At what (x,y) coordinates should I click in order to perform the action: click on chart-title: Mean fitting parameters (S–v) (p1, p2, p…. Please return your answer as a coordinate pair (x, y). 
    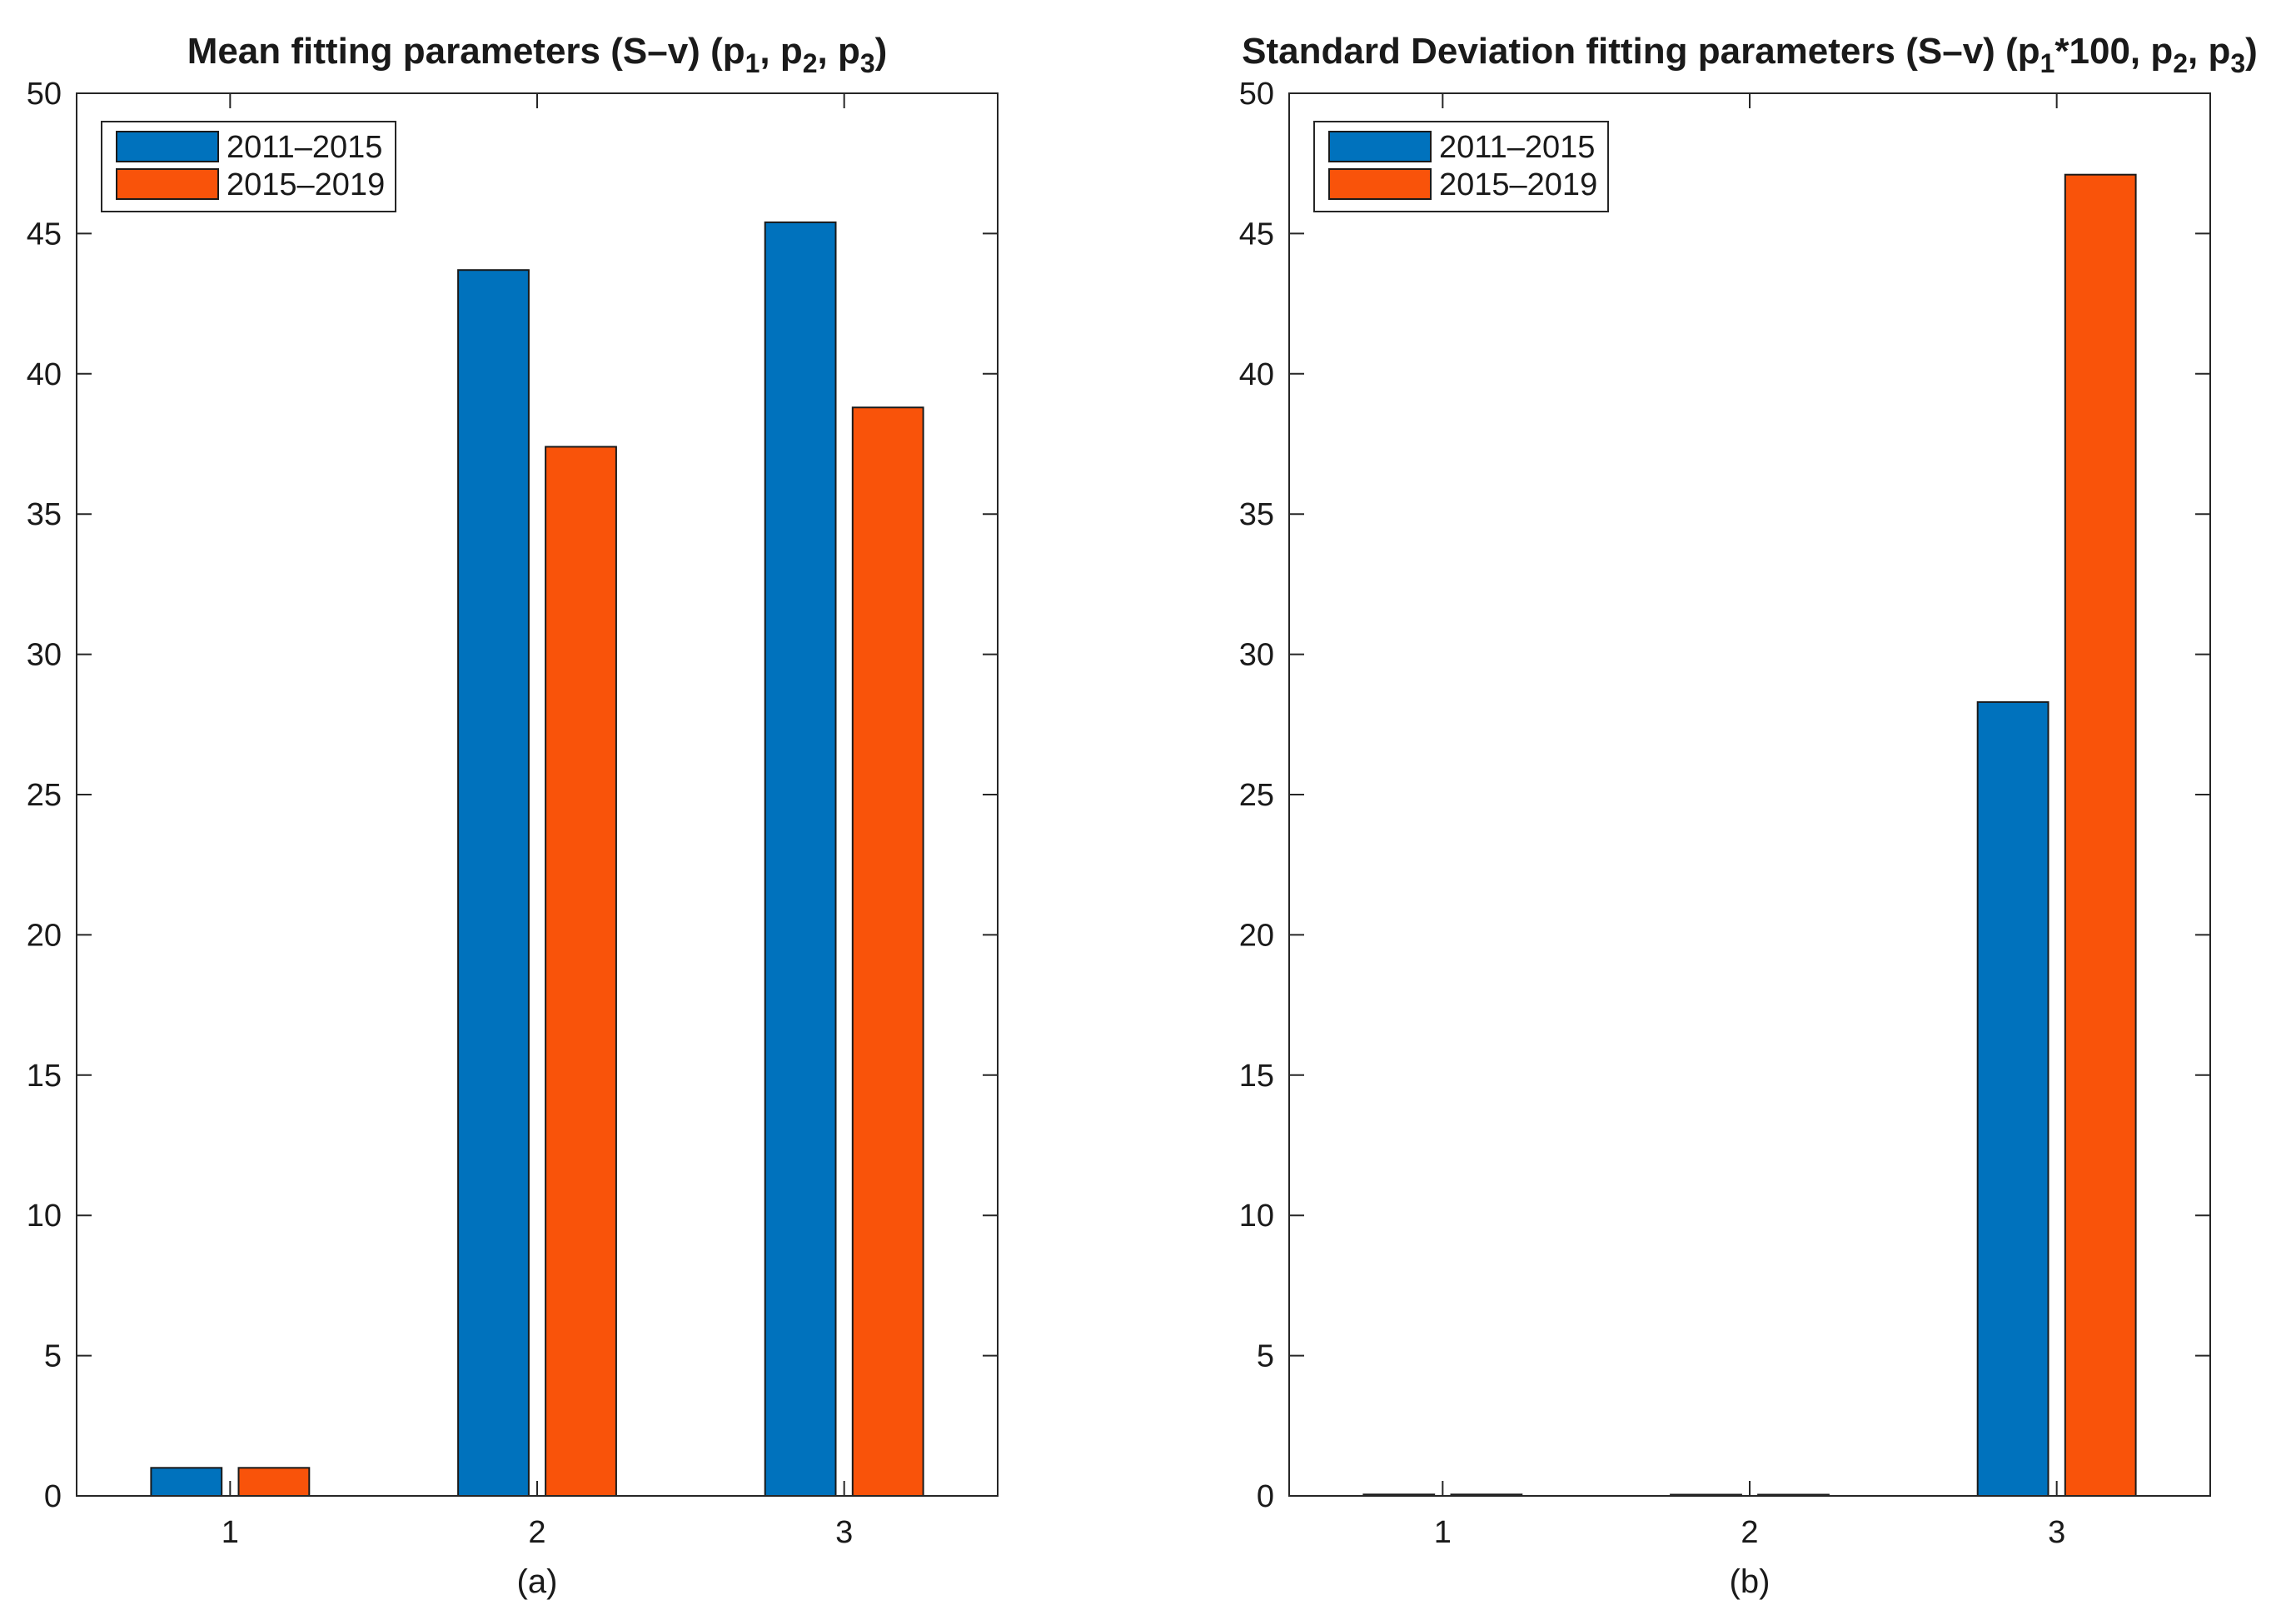
    Looking at the image, I should click on (538, 55).